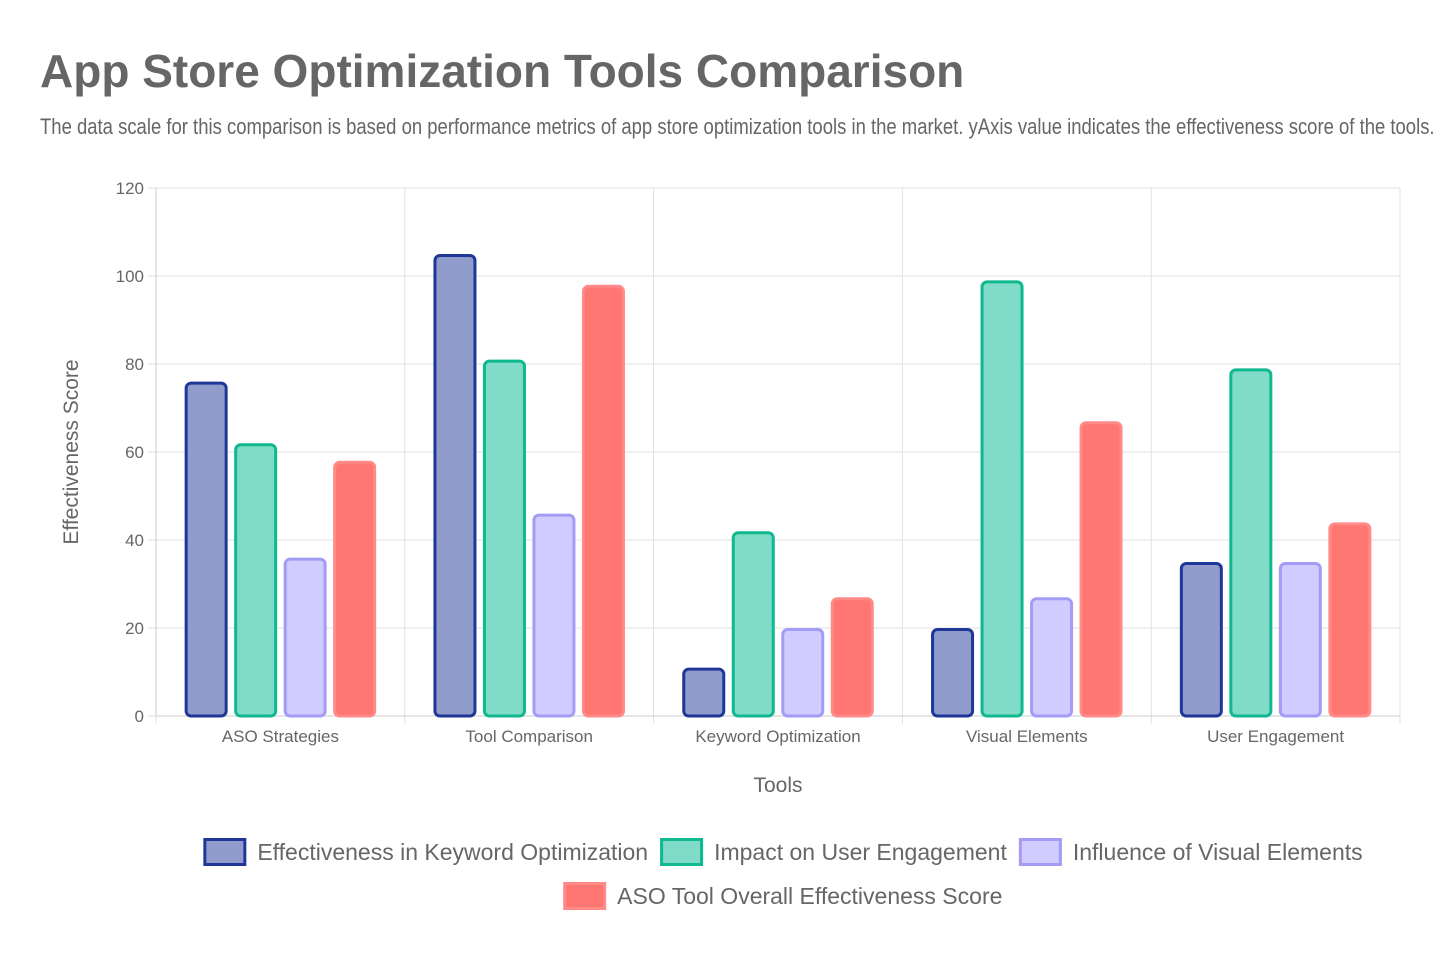 This screenshot has height=960, width=1440. I want to click on legend-label: Impact on User Engagement, so click(860, 852).